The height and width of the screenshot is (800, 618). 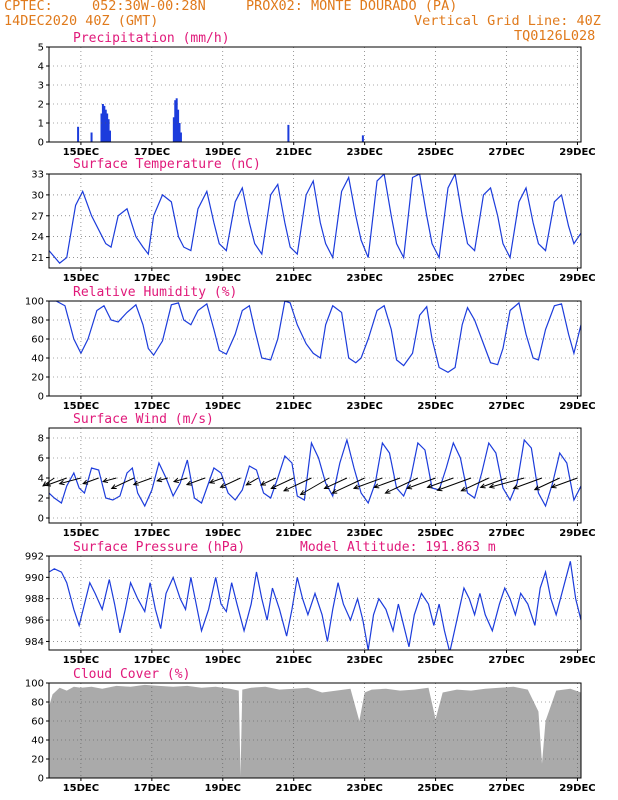 What do you see at coordinates (34, 302) in the screenshot?
I see `y-tick-label: 100` at bounding box center [34, 302].